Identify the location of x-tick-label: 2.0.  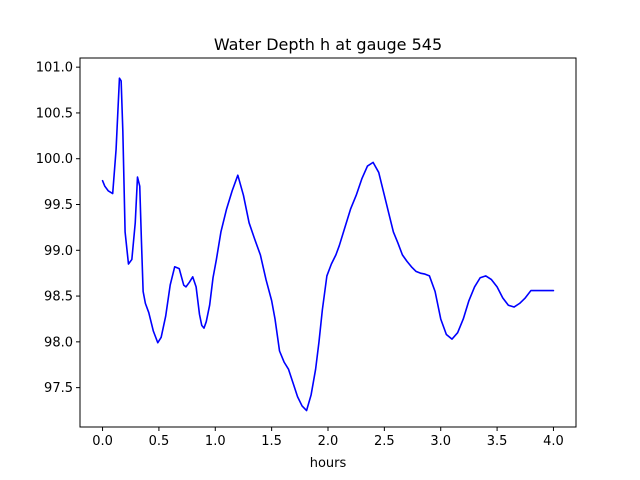
(328, 441).